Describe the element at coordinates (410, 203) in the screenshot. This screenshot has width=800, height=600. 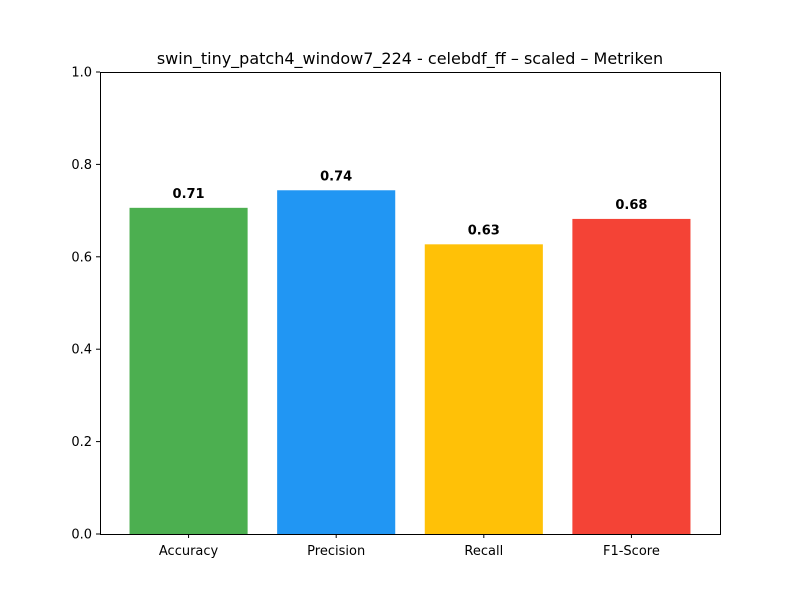
I see `data-labels-layer: 0.71 0.74 0.63 0.68` at that location.